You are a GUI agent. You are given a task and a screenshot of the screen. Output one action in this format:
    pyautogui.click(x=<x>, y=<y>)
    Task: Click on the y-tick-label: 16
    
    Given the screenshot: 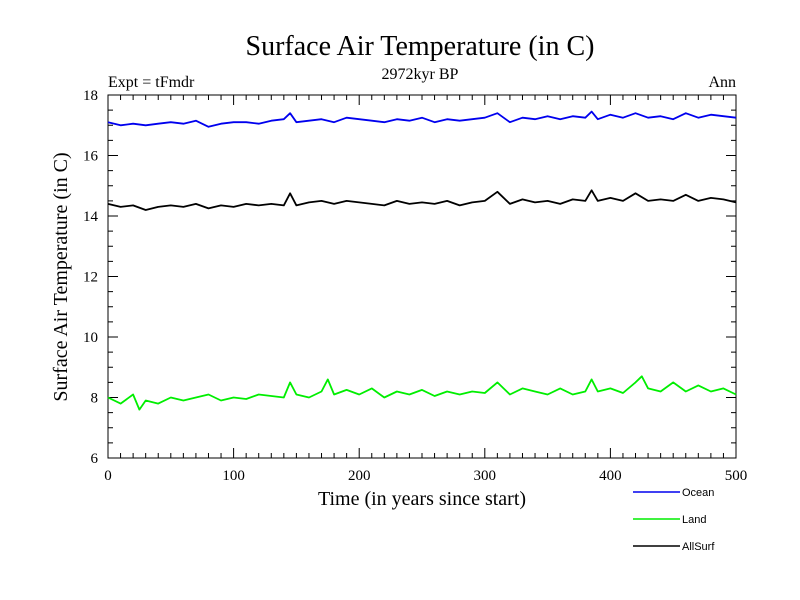 What is the action you would take?
    pyautogui.click(x=91, y=157)
    